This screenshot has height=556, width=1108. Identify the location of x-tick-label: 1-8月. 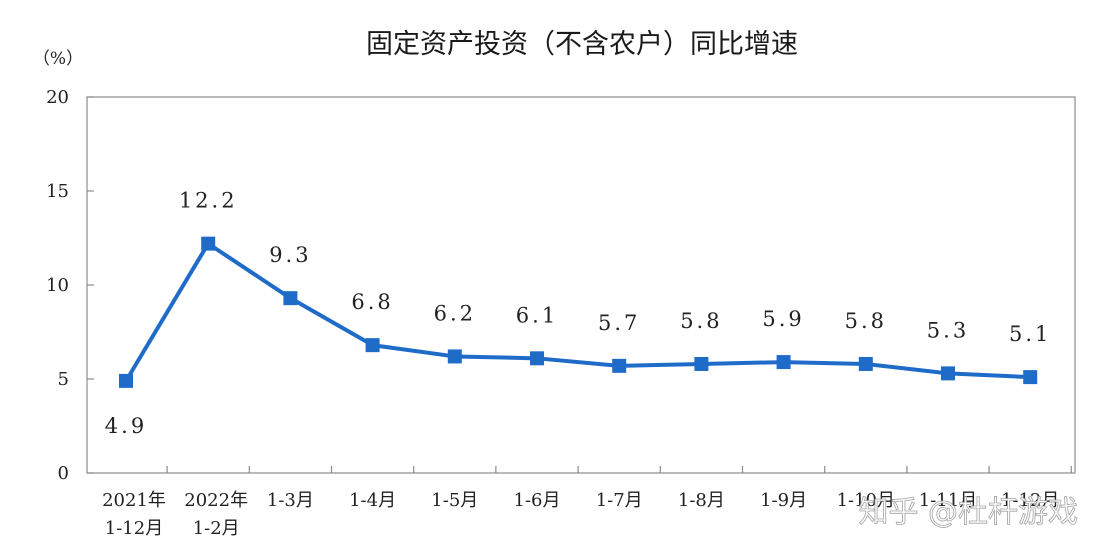
(701, 500).